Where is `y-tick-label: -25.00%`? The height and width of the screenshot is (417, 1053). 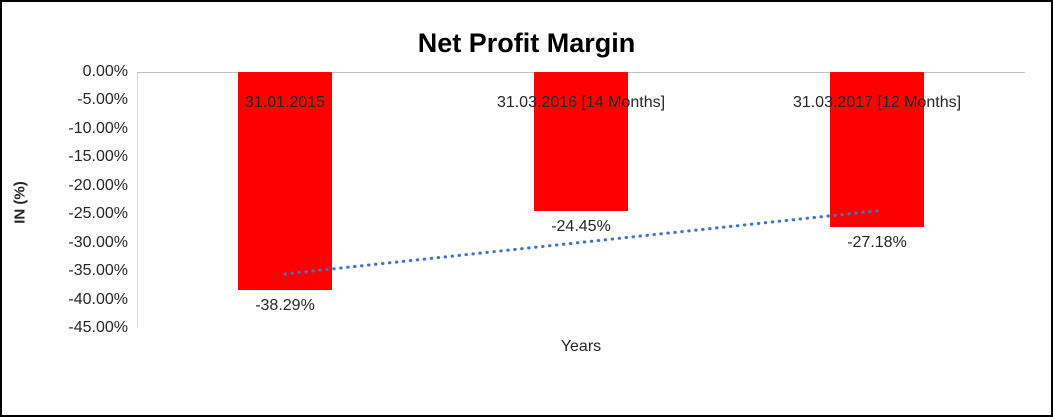
y-tick-label: -25.00% is located at coordinates (98, 214).